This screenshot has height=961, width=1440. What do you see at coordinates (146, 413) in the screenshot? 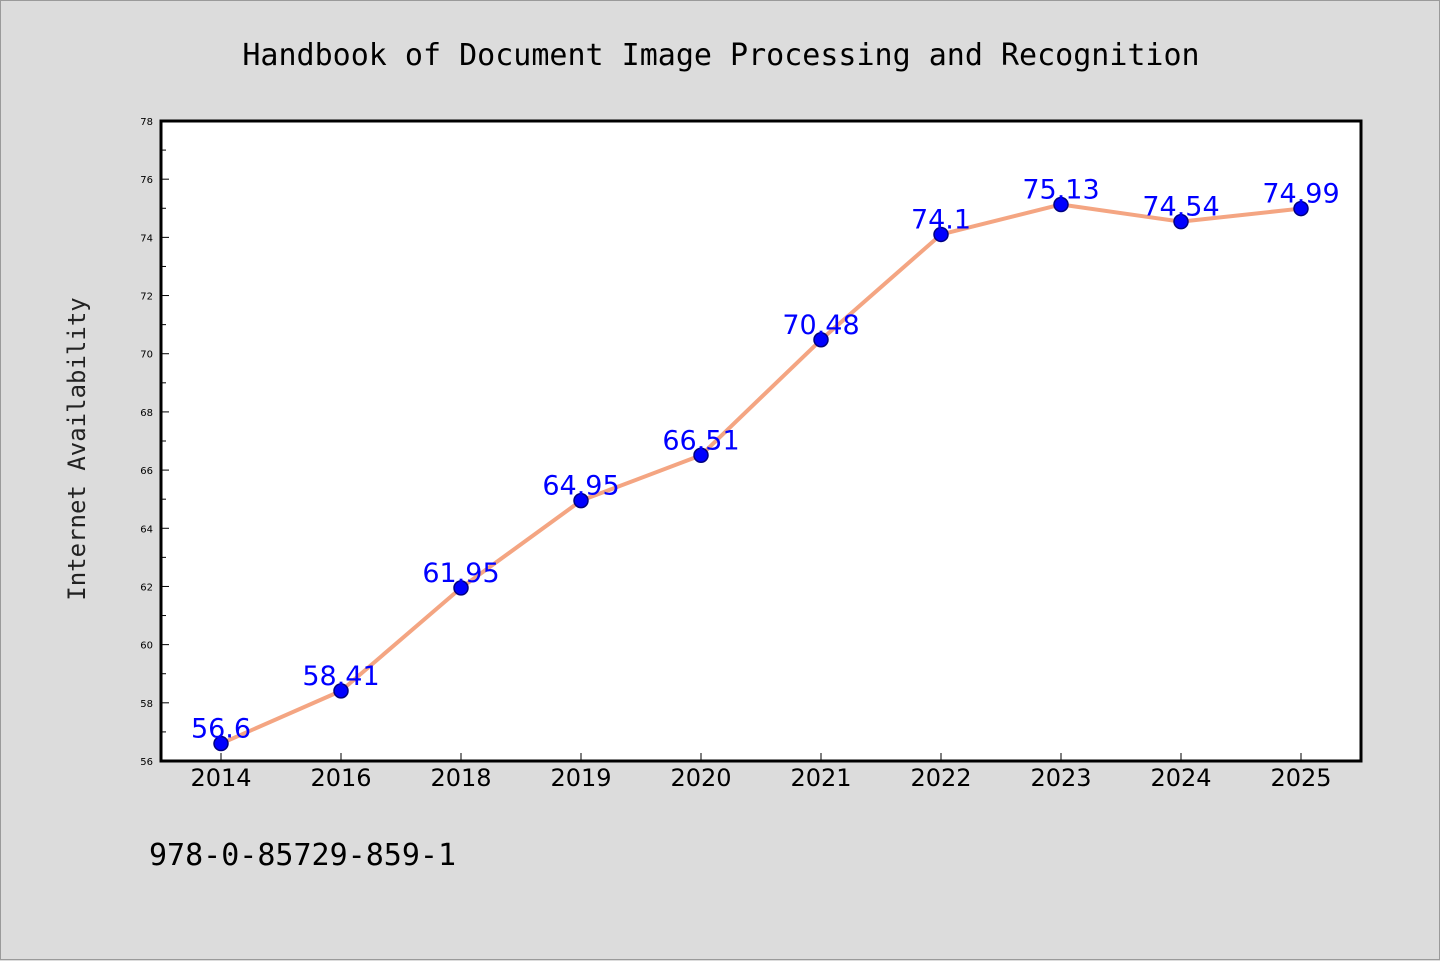
I see `y-tick-label: 68` at bounding box center [146, 413].